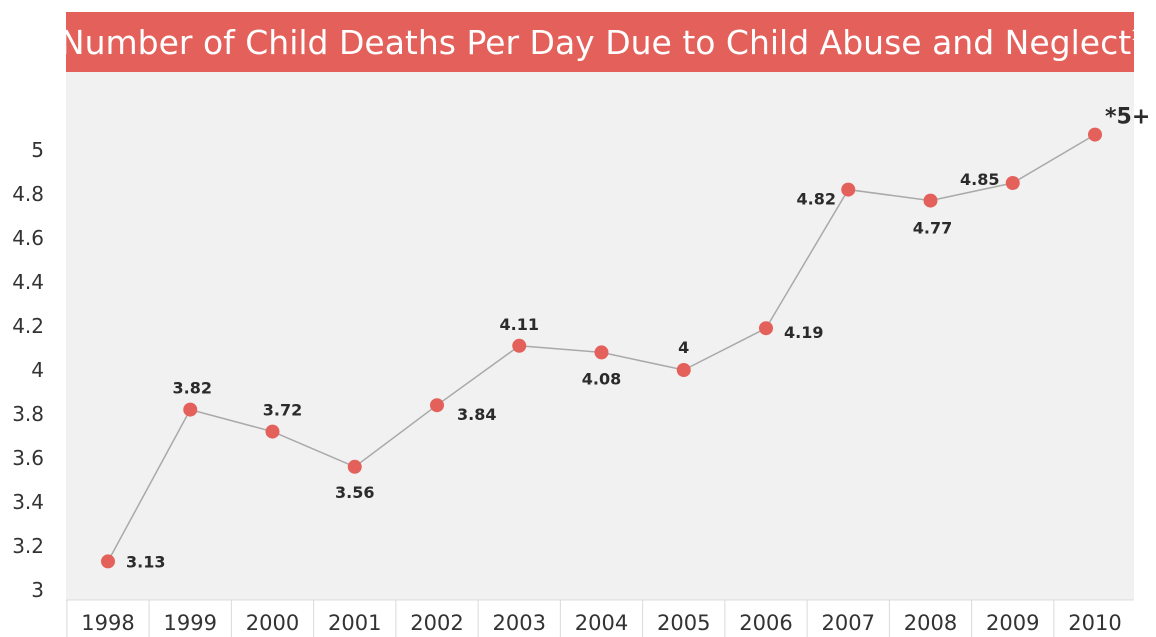  What do you see at coordinates (37, 590) in the screenshot?
I see `y-tick-label: 3` at bounding box center [37, 590].